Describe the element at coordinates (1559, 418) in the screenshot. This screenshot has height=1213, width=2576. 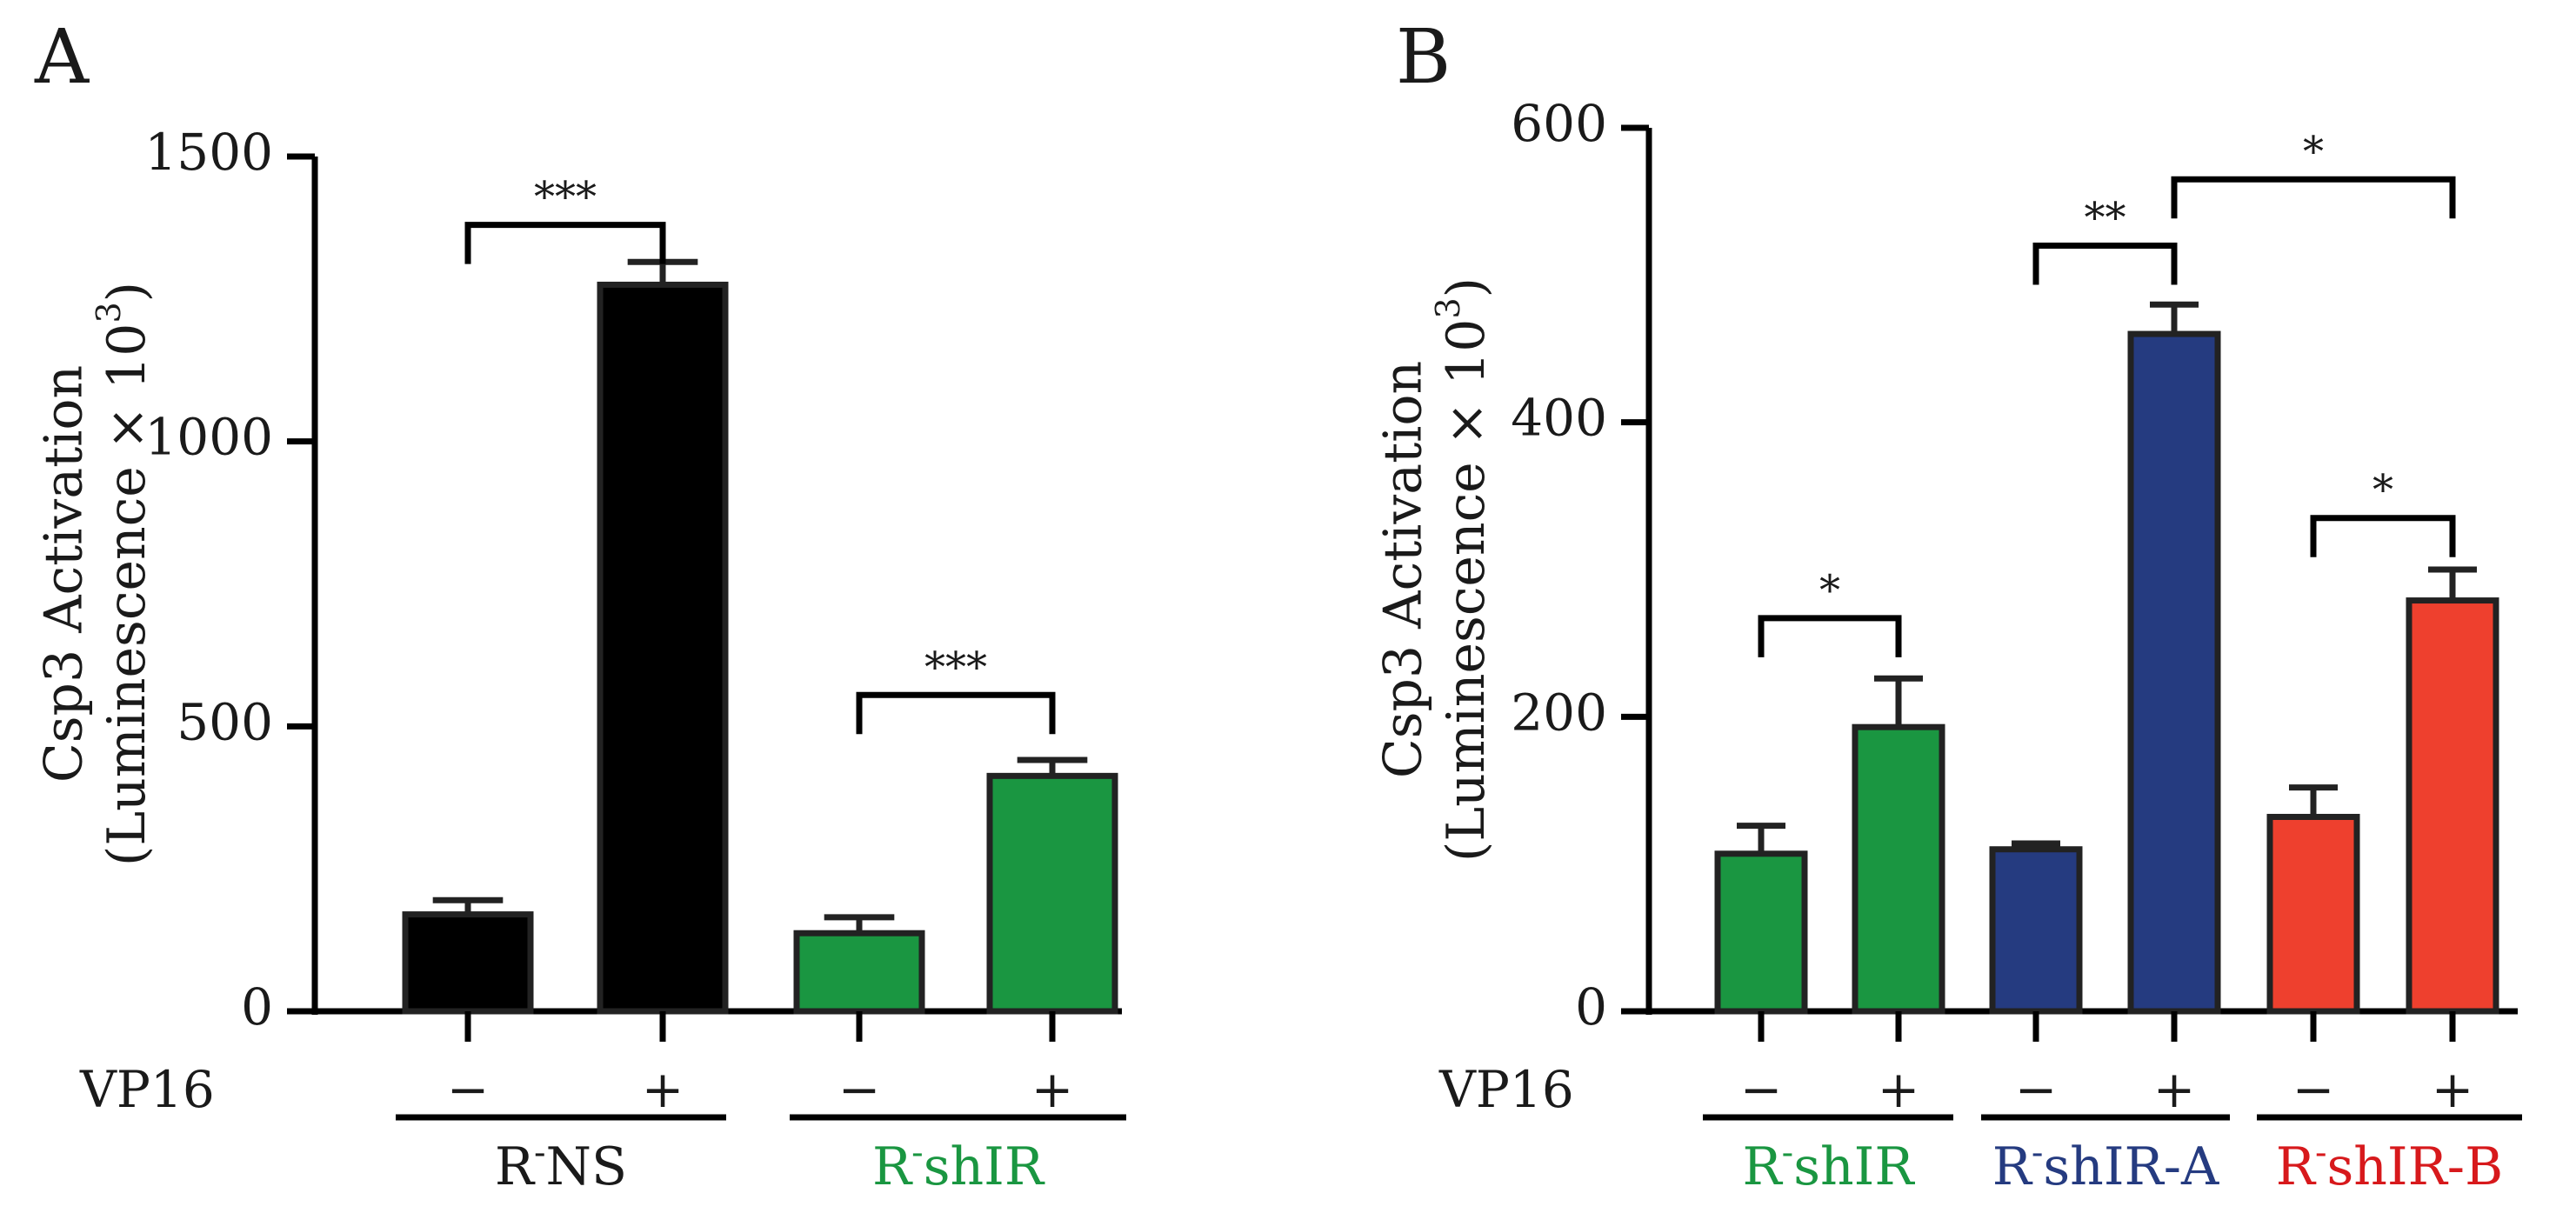
I see `y-tick-label: 400` at that location.